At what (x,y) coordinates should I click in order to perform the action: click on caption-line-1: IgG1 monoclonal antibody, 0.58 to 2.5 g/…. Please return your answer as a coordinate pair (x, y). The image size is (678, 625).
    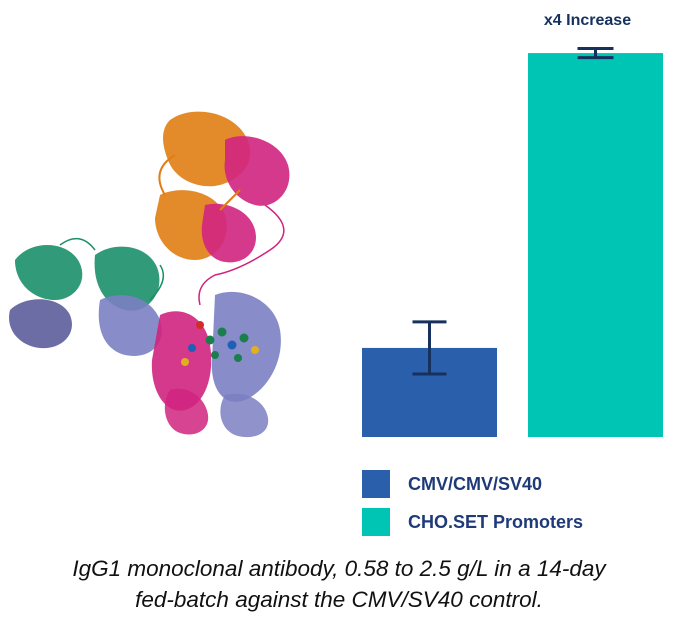
    Looking at the image, I should click on (339, 568).